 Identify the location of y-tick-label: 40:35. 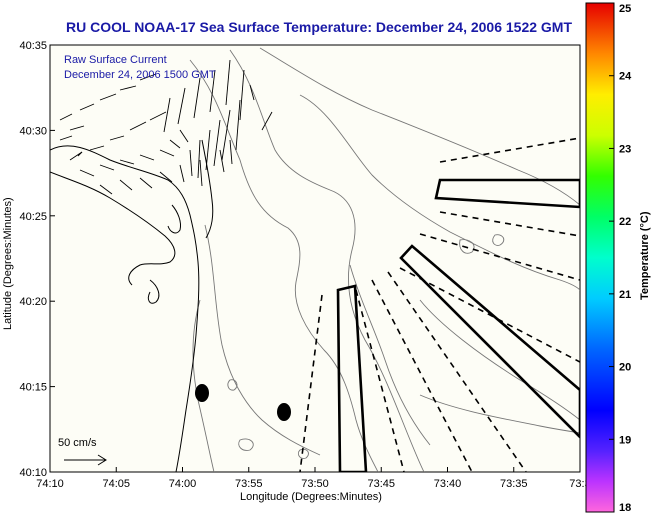
(33, 46).